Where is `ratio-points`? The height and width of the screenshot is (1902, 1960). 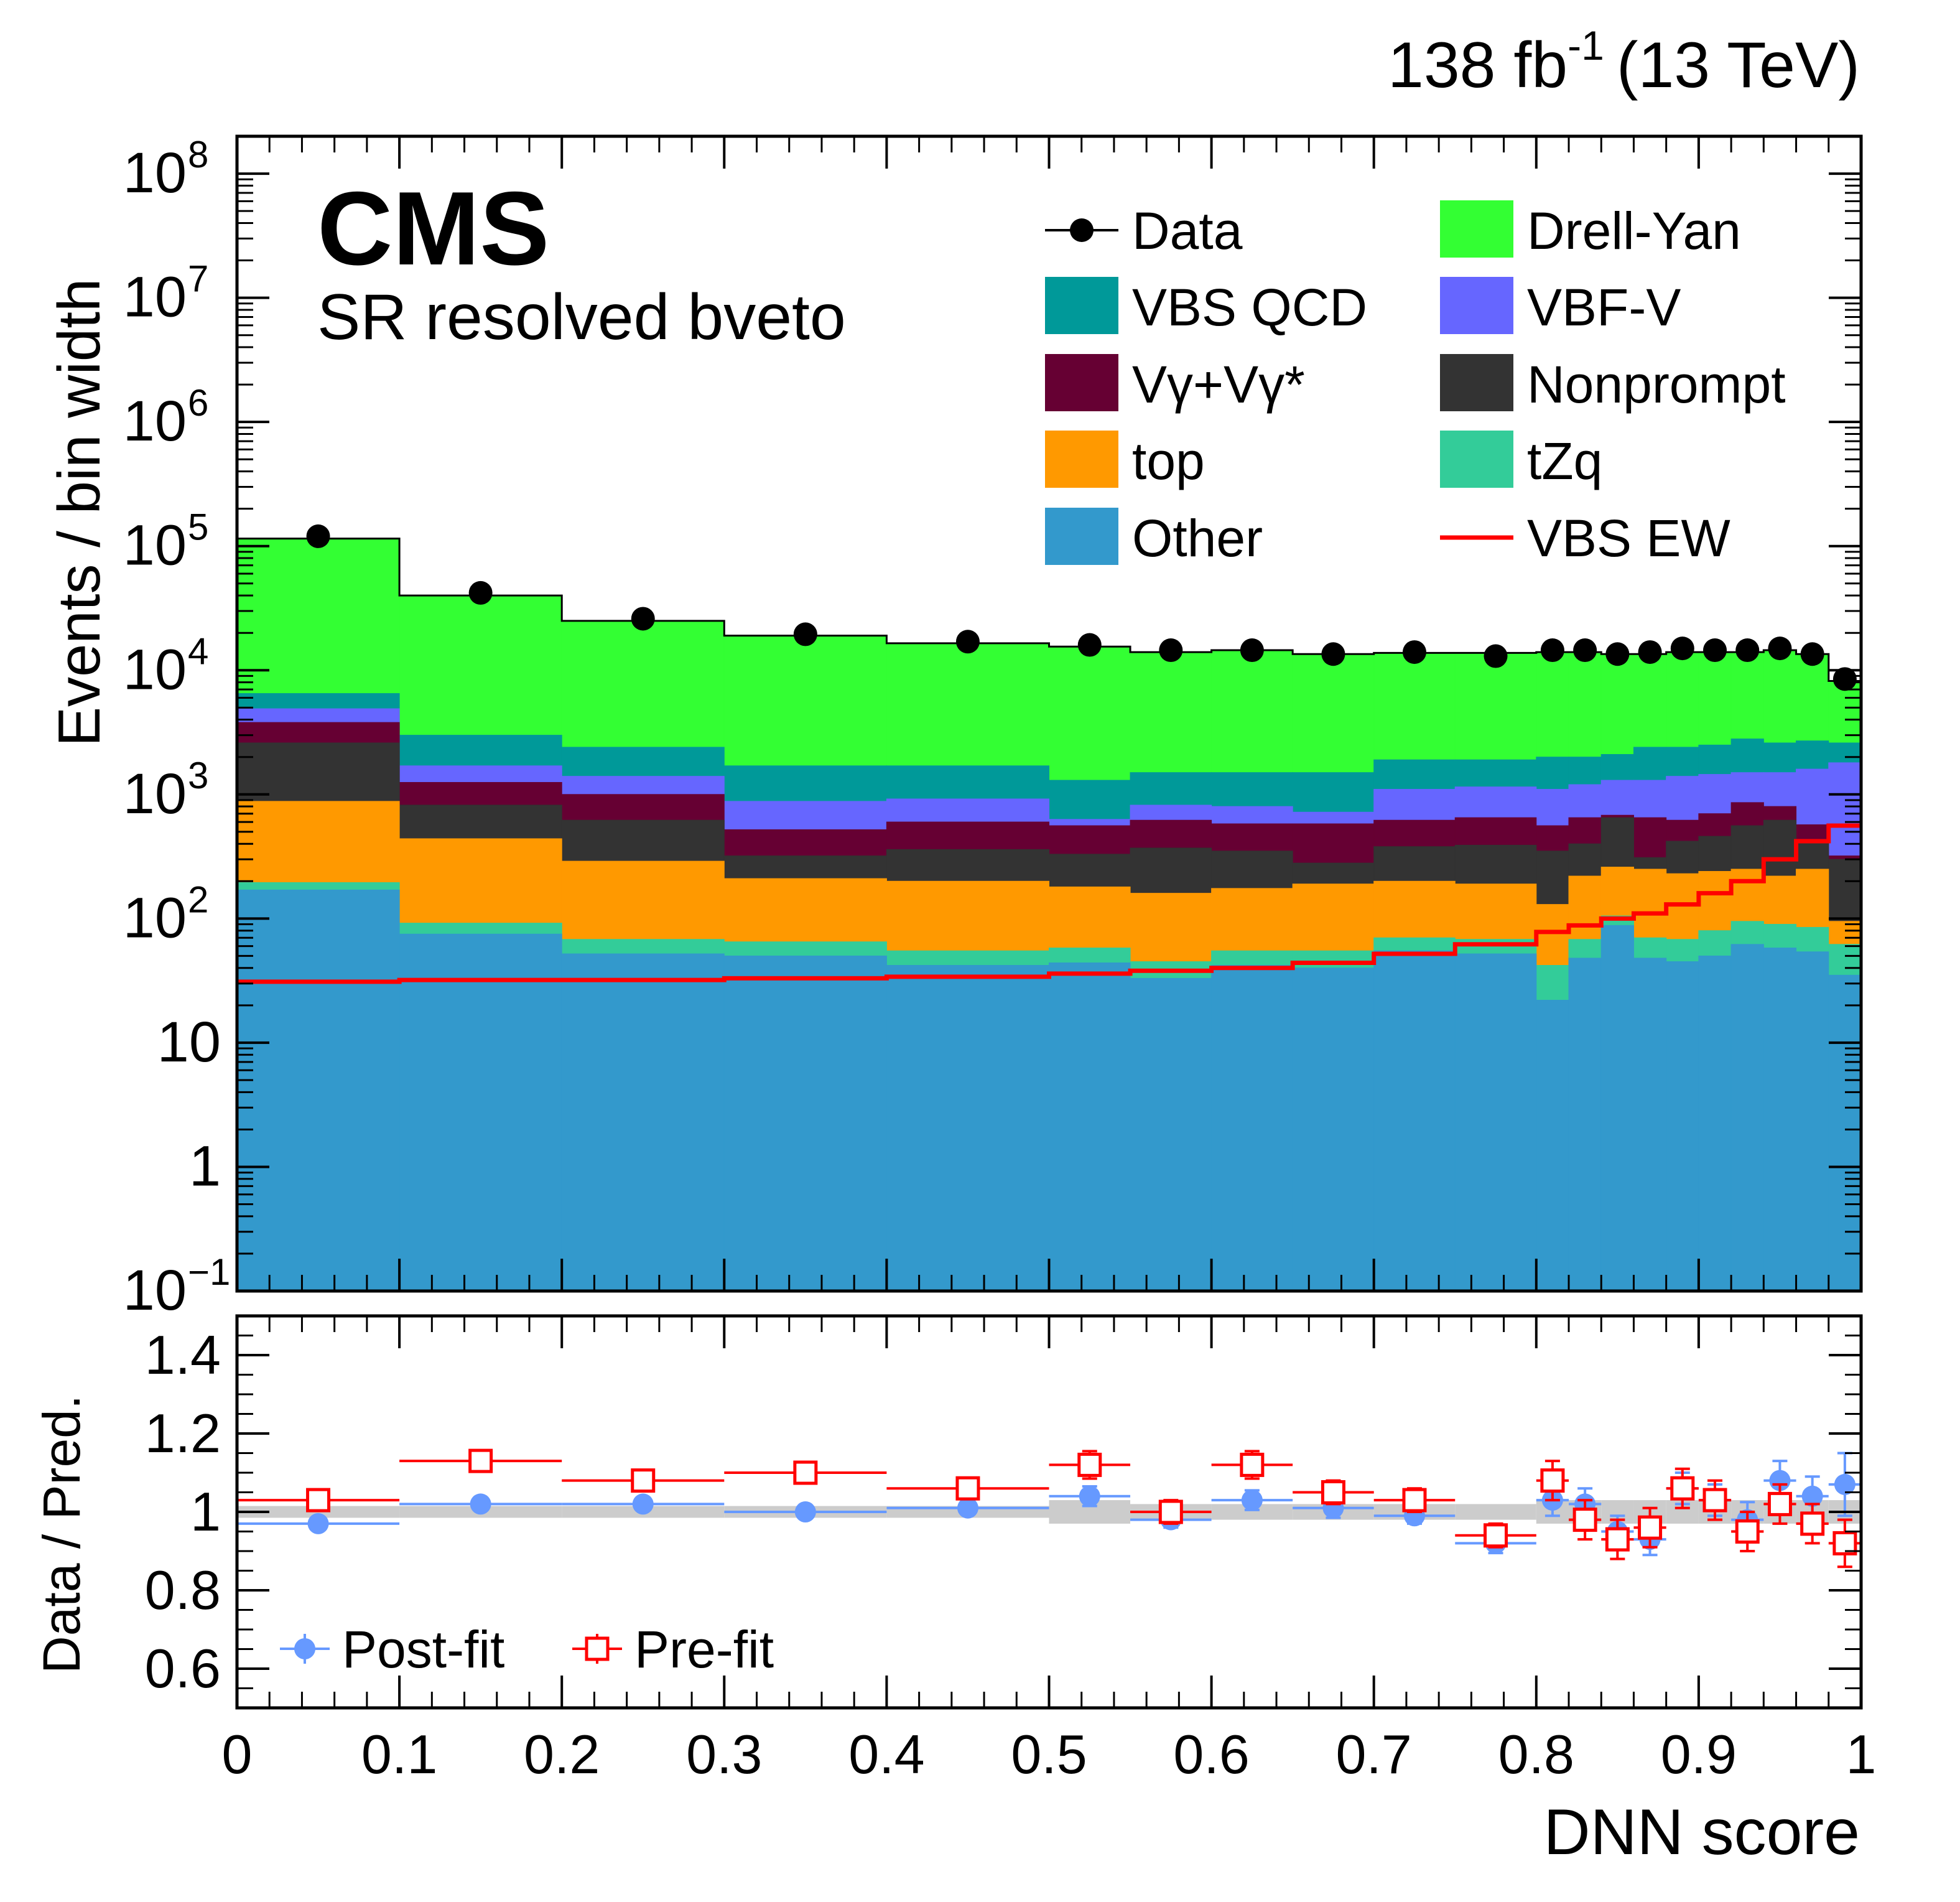
ratio-points is located at coordinates (1049, 1508).